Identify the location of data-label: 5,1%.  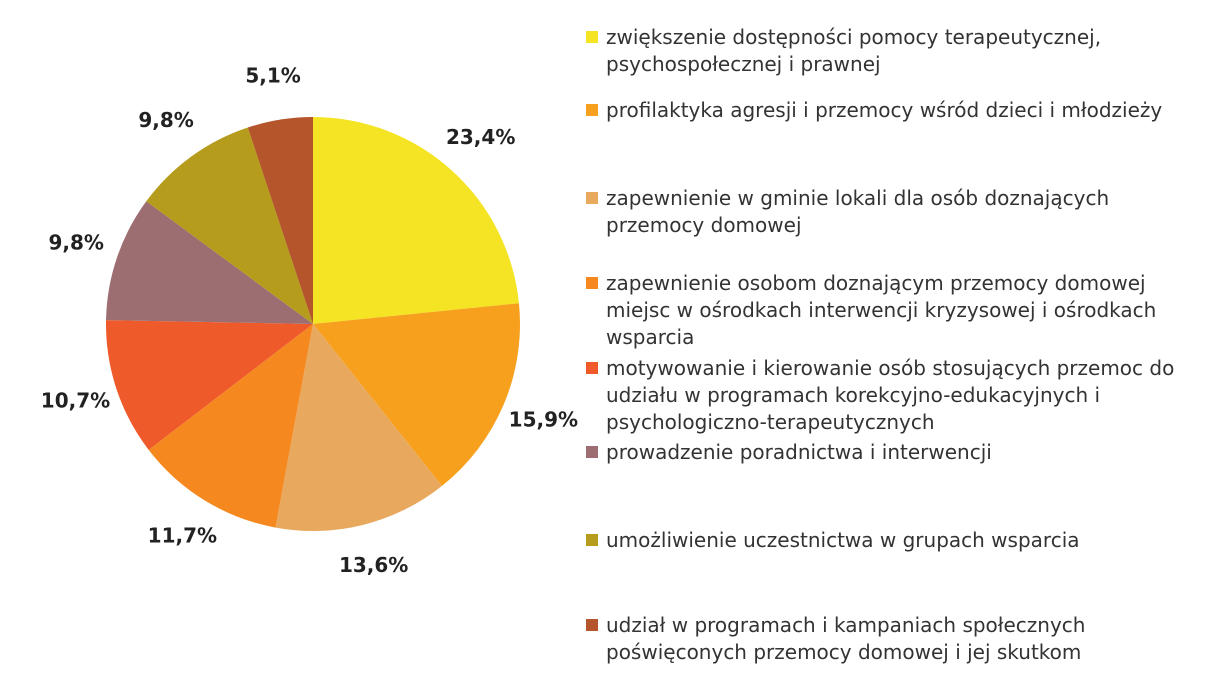
(272, 76).